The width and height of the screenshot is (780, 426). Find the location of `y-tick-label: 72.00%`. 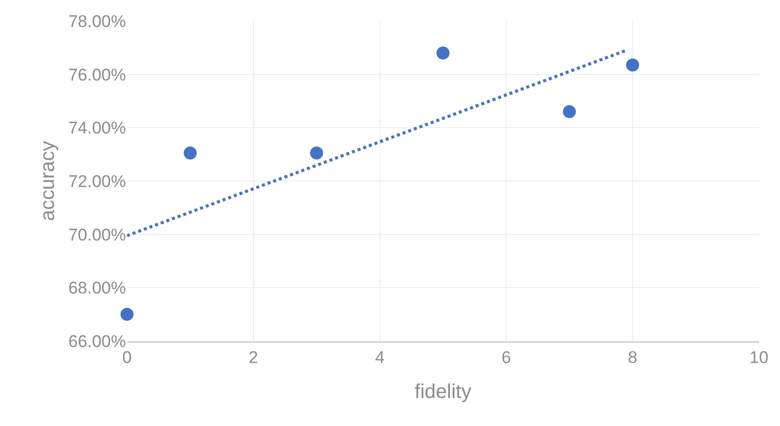

y-tick-label: 72.00% is located at coordinates (97, 181).